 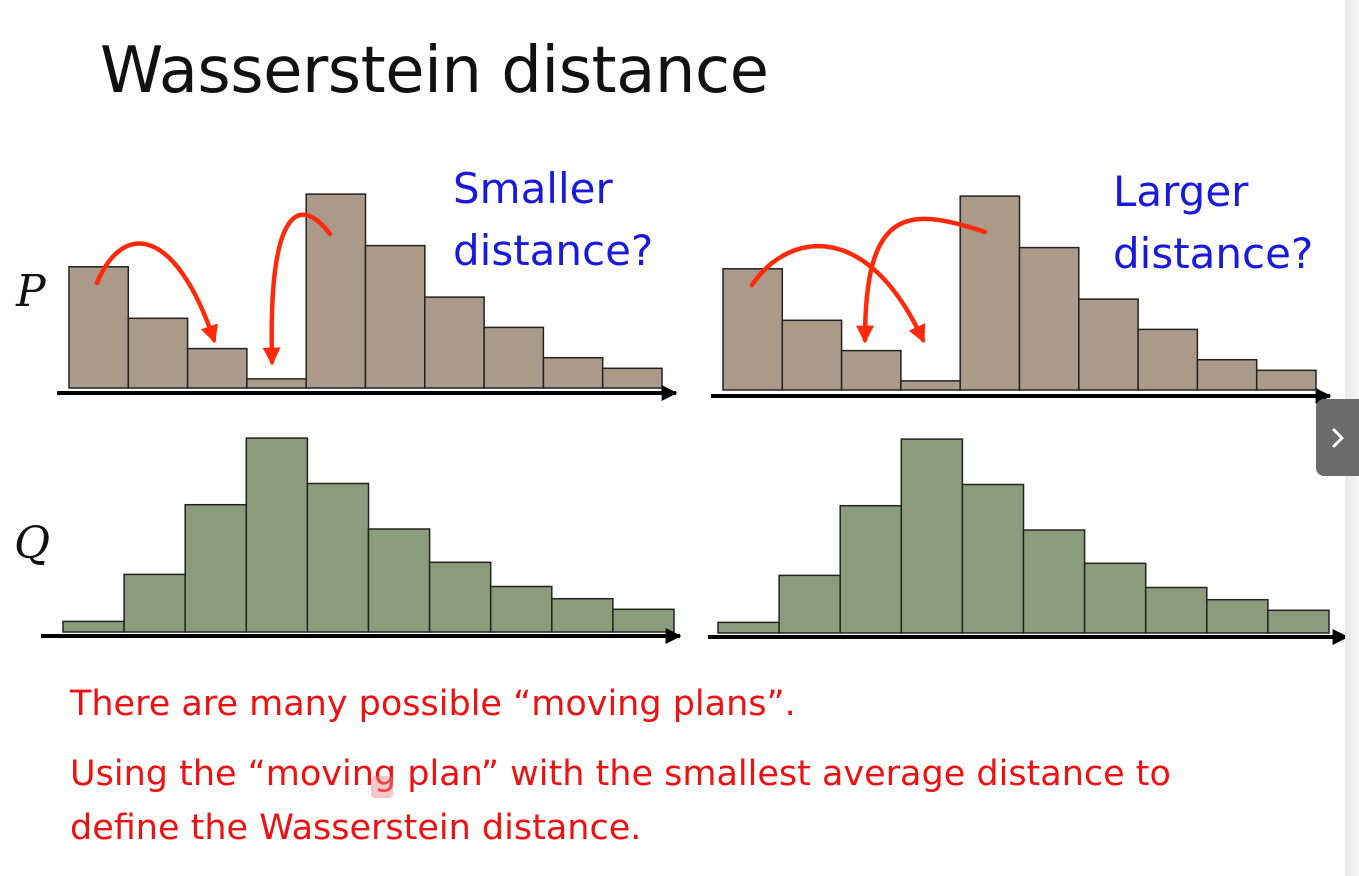 I want to click on chevron-right-icon, so click(x=1337, y=437).